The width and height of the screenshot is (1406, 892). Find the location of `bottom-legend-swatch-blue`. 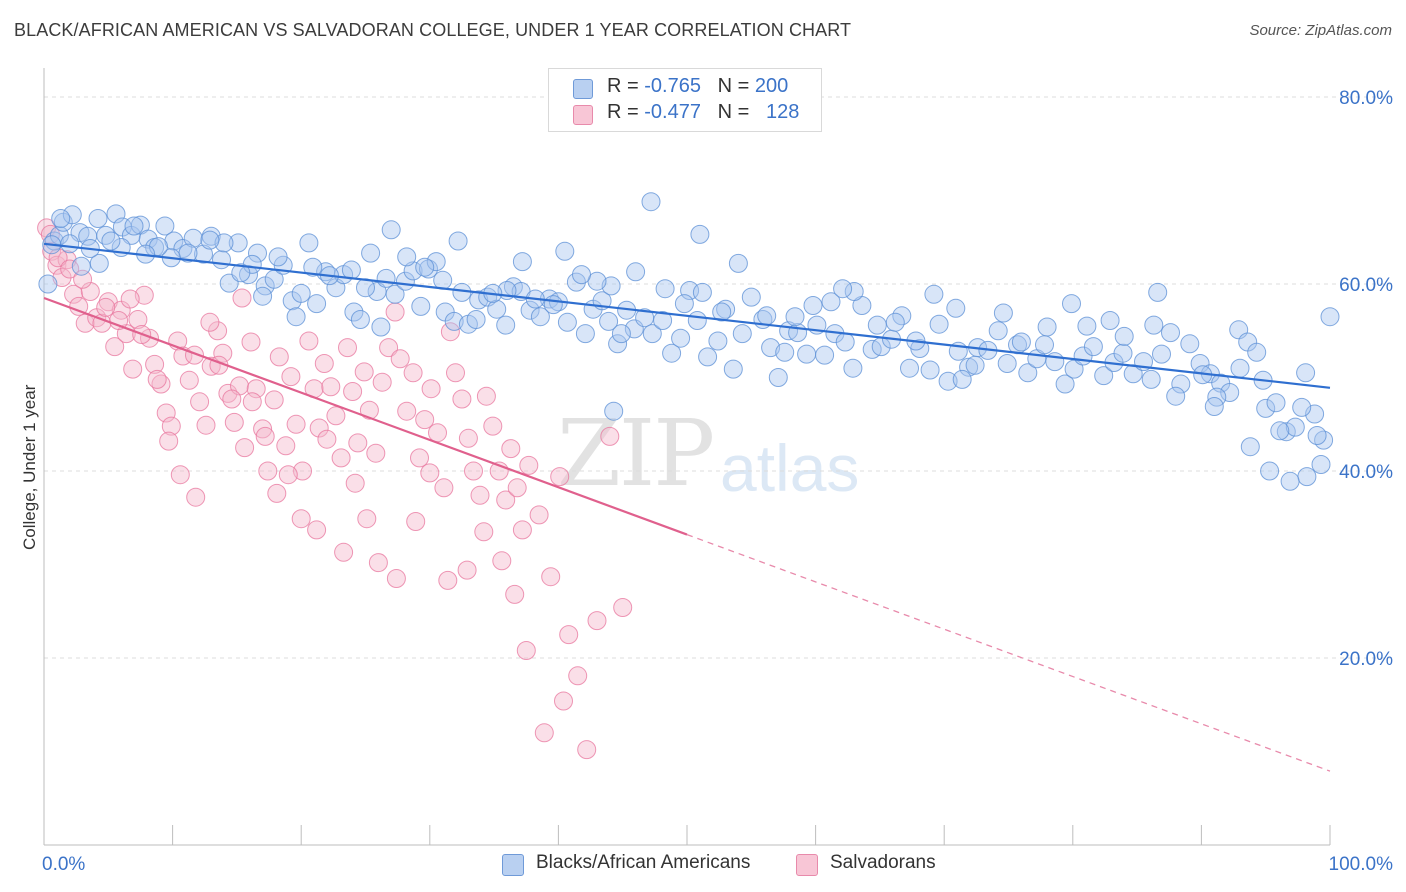

bottom-legend-swatch-blue is located at coordinates (513, 865).